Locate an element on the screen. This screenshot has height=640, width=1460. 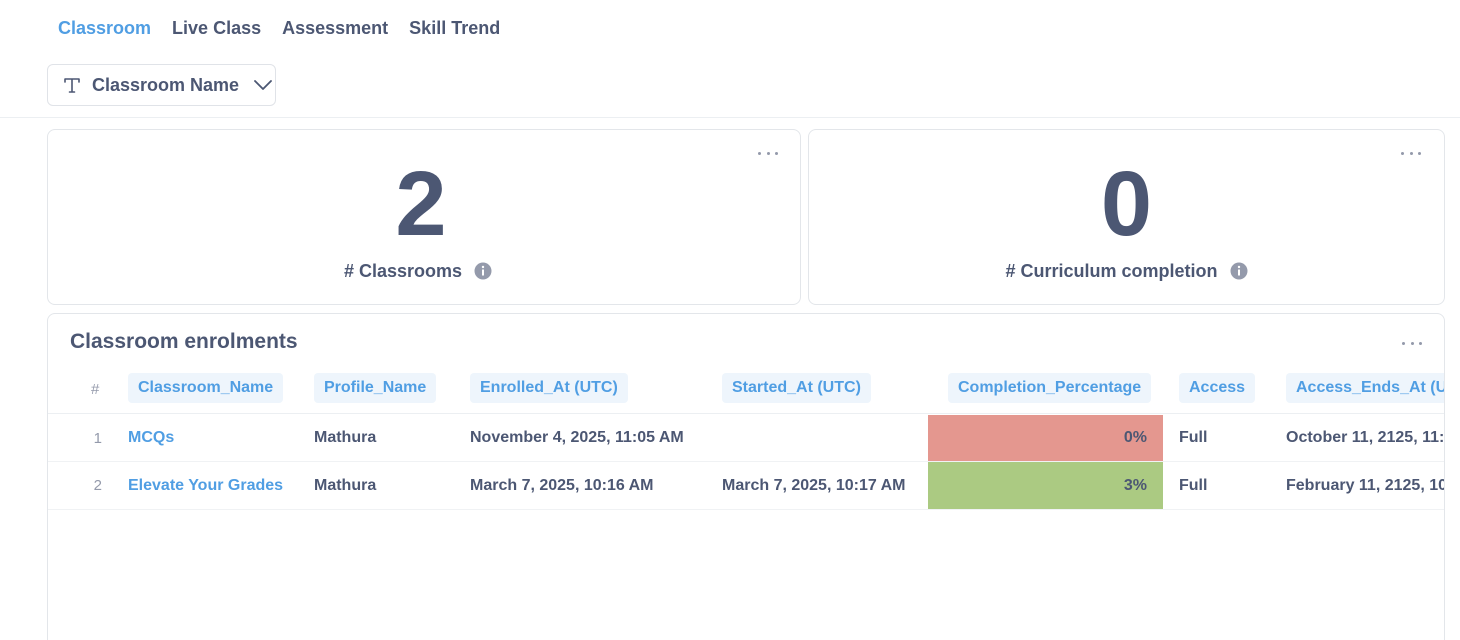
row-index: 1 is located at coordinates (97, 438).